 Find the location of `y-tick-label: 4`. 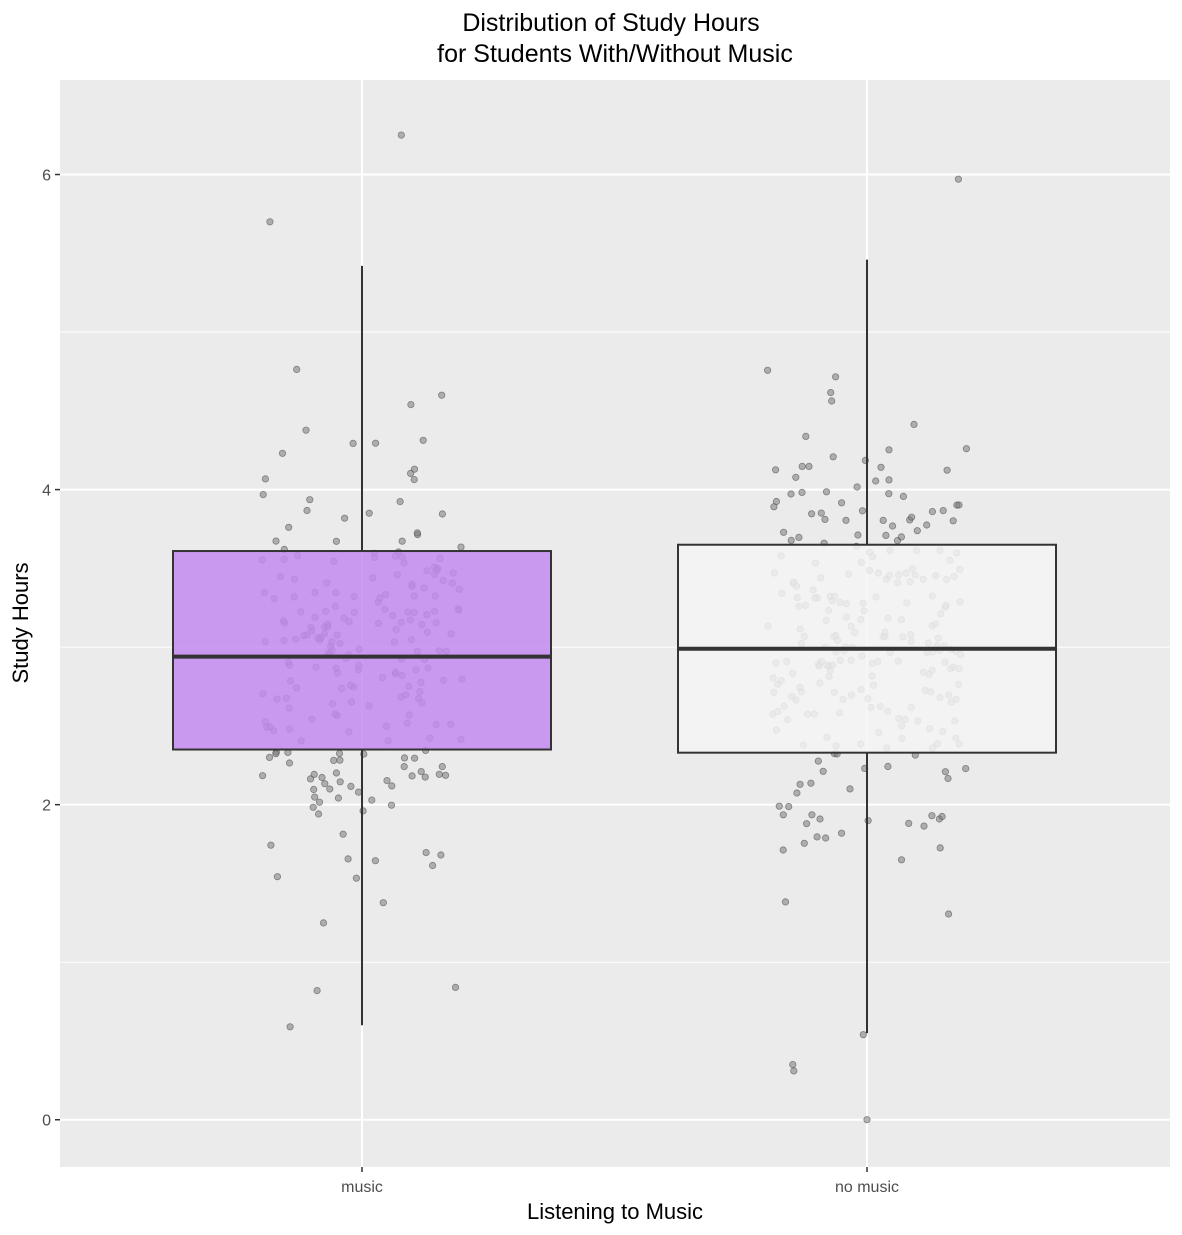

y-tick-label: 4 is located at coordinates (46, 491).